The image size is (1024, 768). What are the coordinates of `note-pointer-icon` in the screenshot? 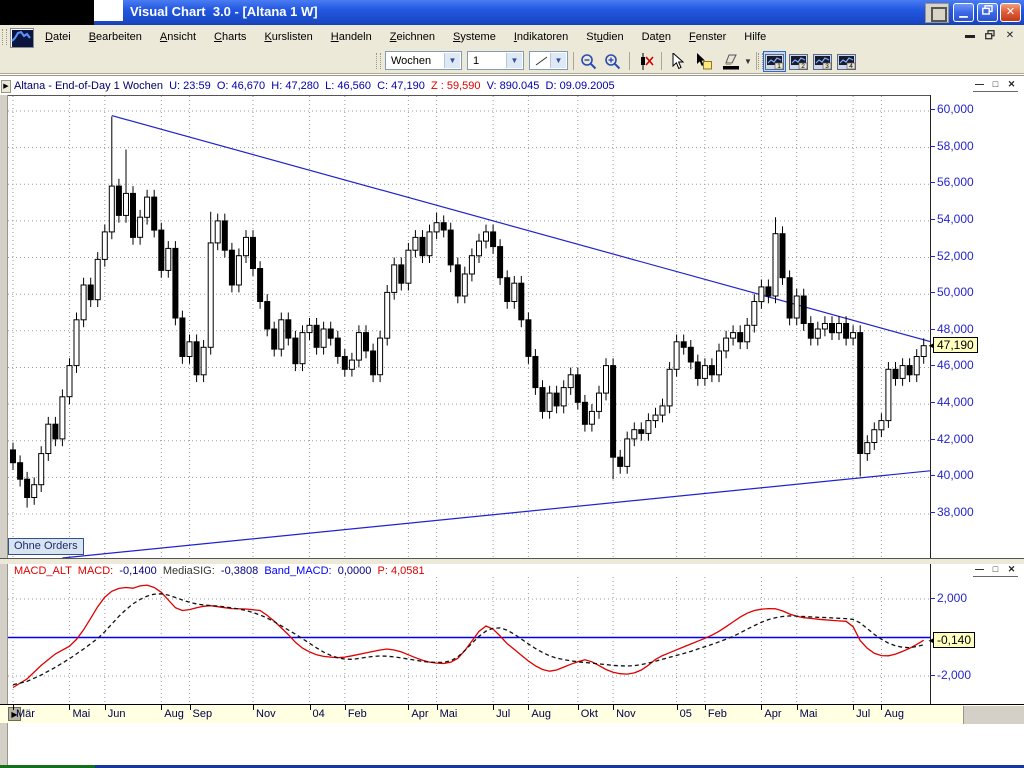 It's located at (704, 60).